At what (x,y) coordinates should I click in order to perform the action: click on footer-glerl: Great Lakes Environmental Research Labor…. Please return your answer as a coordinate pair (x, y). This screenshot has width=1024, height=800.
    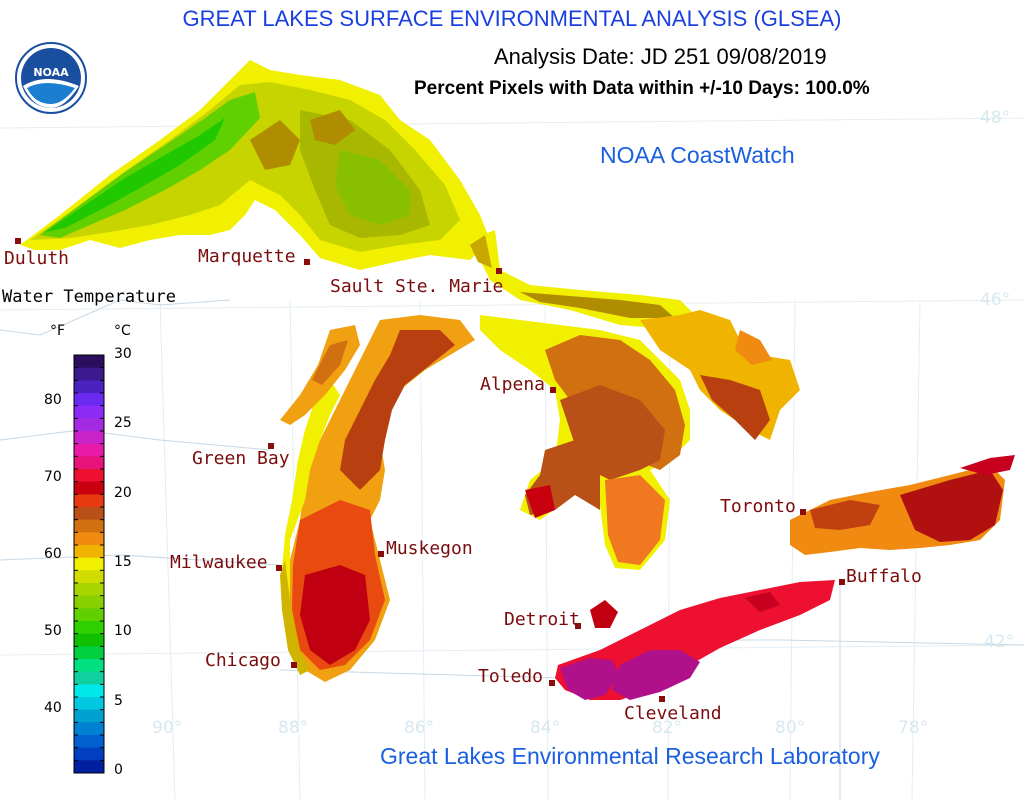
    Looking at the image, I should click on (630, 756).